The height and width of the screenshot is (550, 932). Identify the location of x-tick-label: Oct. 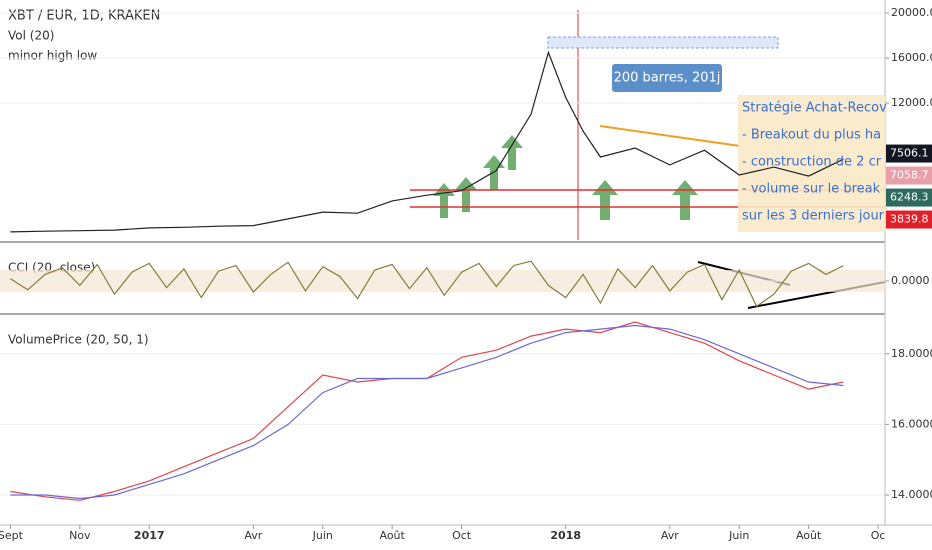
(462, 535).